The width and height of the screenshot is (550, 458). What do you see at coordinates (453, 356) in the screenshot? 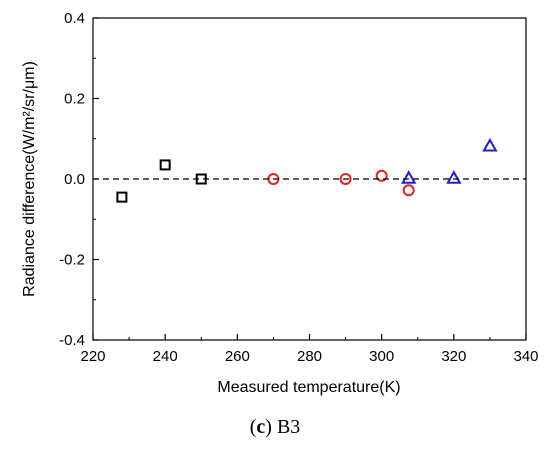
I see `x-tick-label: 320` at bounding box center [453, 356].